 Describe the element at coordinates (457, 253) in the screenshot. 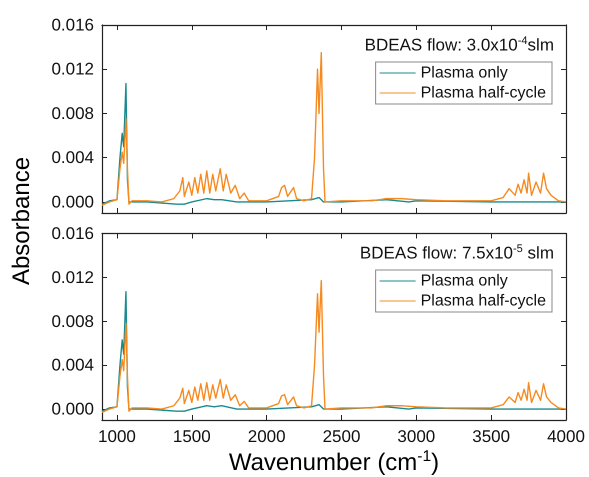

I see `annotation: BDEAS flow: 7.5x10$^{-5}$ slm` at that location.